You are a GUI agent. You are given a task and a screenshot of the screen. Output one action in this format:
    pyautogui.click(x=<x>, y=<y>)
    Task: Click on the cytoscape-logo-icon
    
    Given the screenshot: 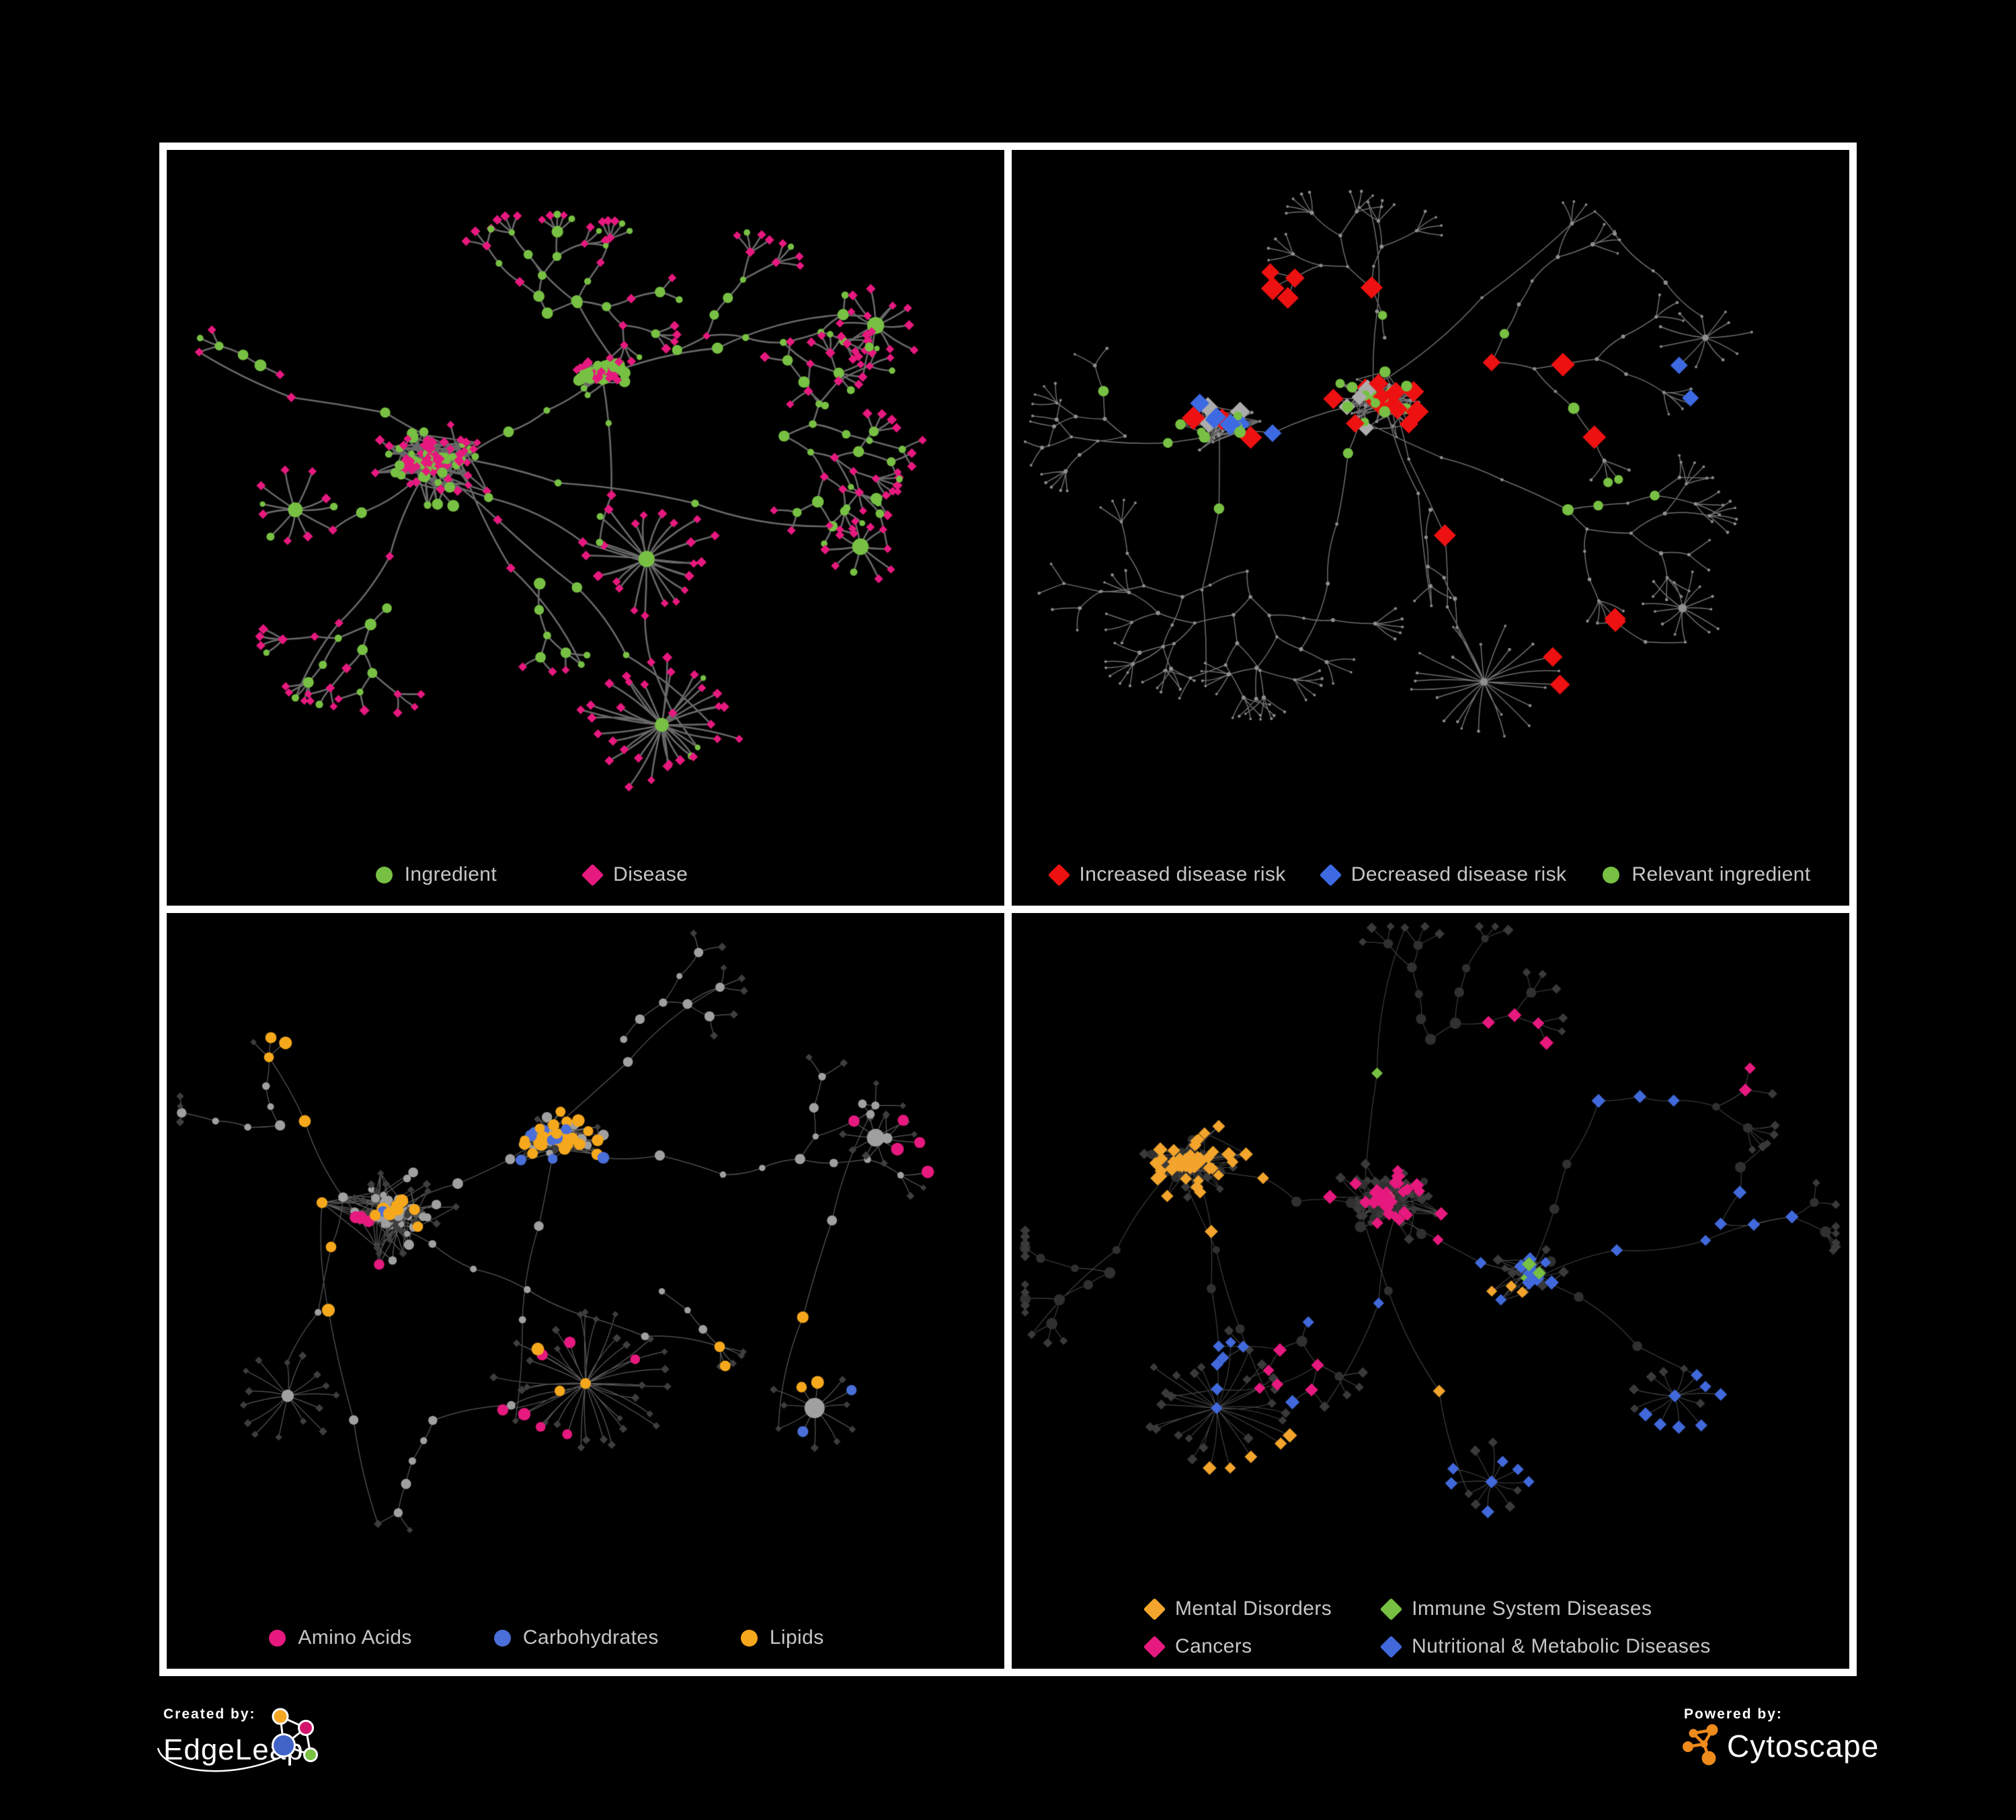 What is the action you would take?
    pyautogui.click(x=1700, y=1745)
    